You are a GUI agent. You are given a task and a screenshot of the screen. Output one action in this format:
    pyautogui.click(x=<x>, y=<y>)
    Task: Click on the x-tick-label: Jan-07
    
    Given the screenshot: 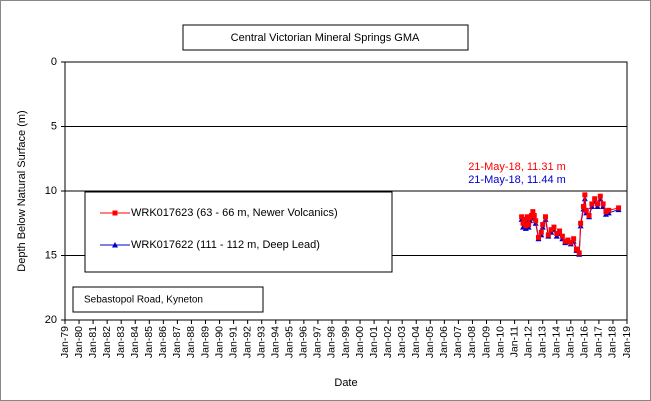 What is the action you would take?
    pyautogui.click(x=458, y=342)
    